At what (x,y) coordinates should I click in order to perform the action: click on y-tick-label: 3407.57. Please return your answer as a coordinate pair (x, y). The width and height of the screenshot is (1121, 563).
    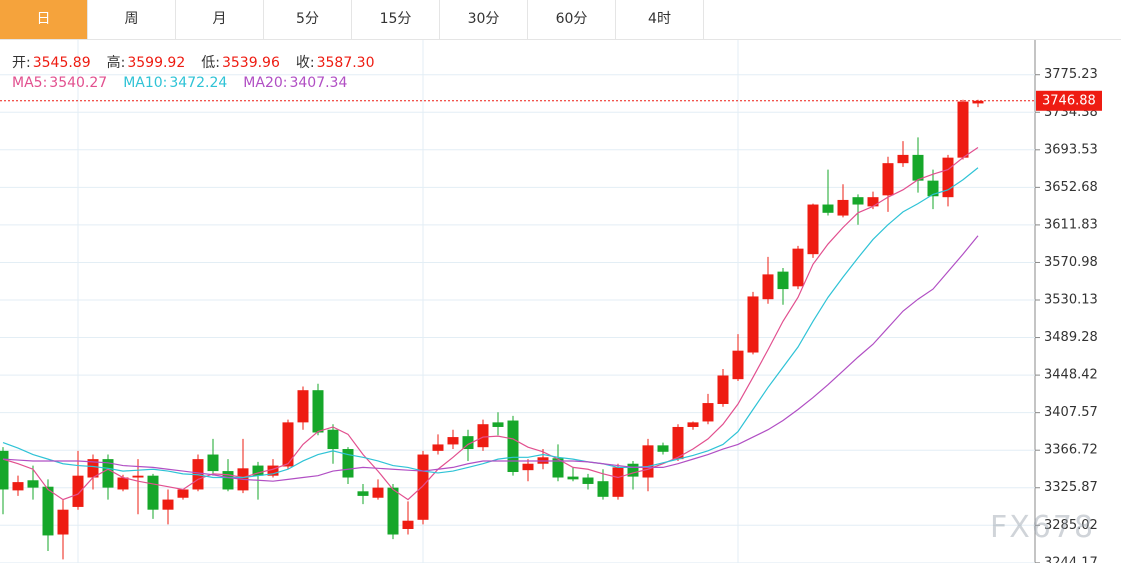
    Looking at the image, I should click on (1071, 412).